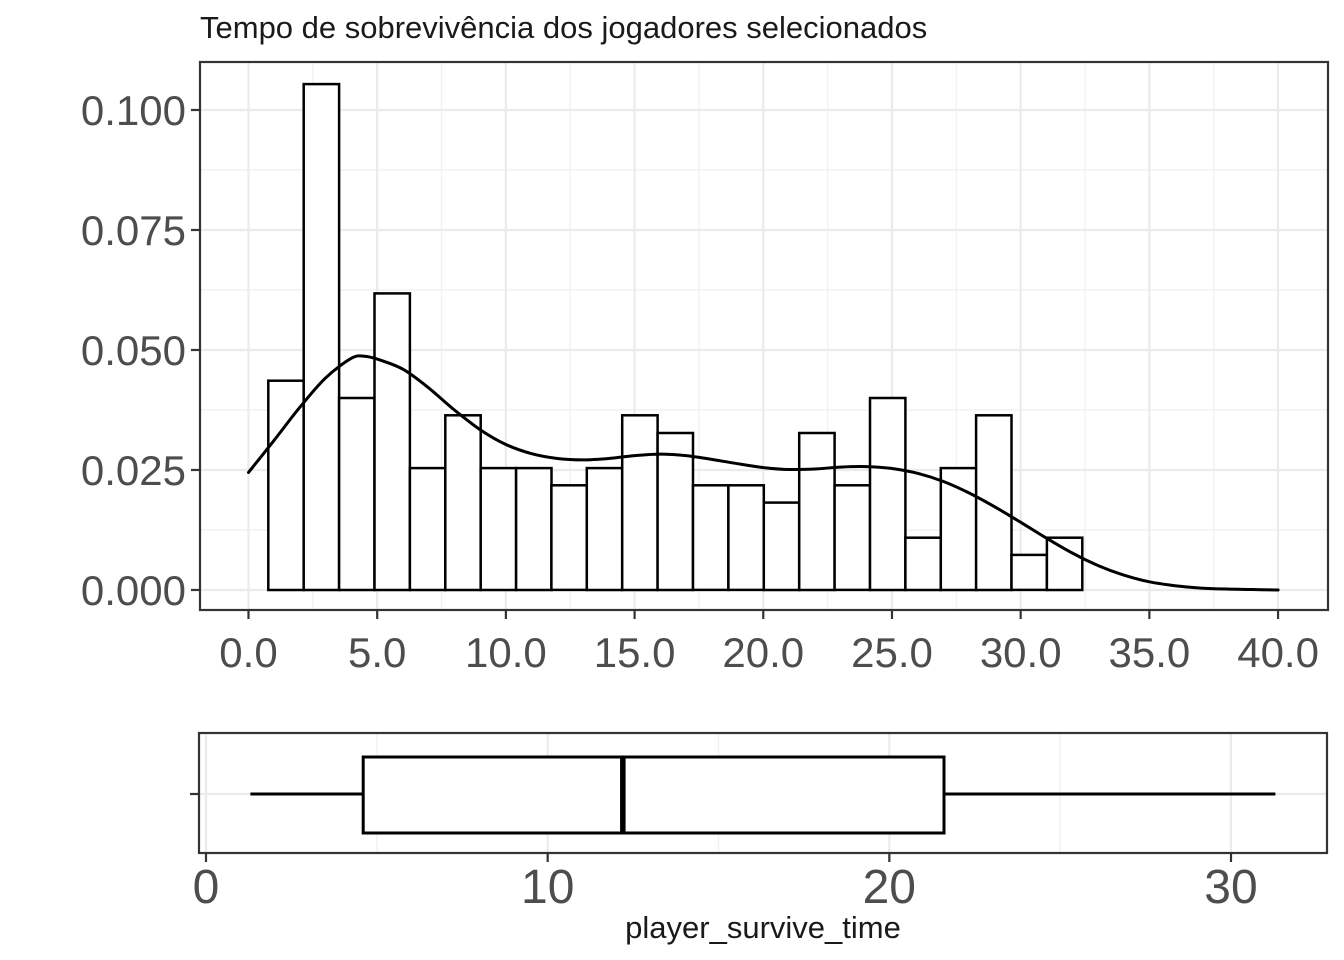  I want to click on x-tick-label: 30, so click(1230, 887).